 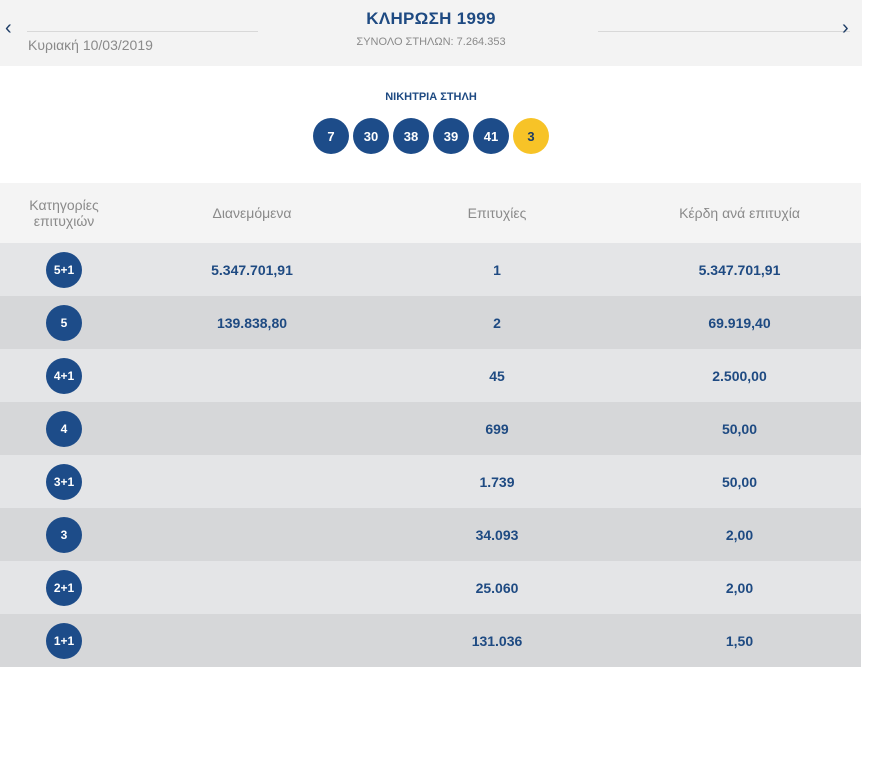 I want to click on category-cell: 5, so click(x=64, y=322).